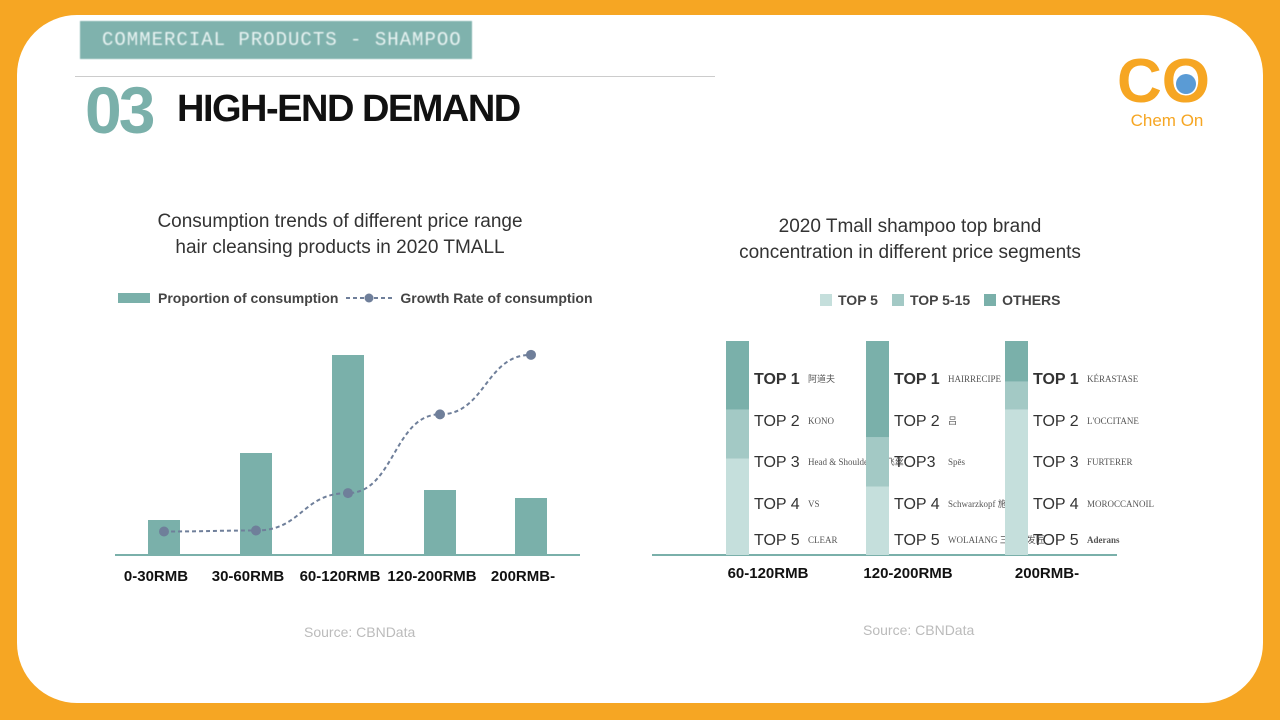  I want to click on chart1-growth-line, so click(347, 443).